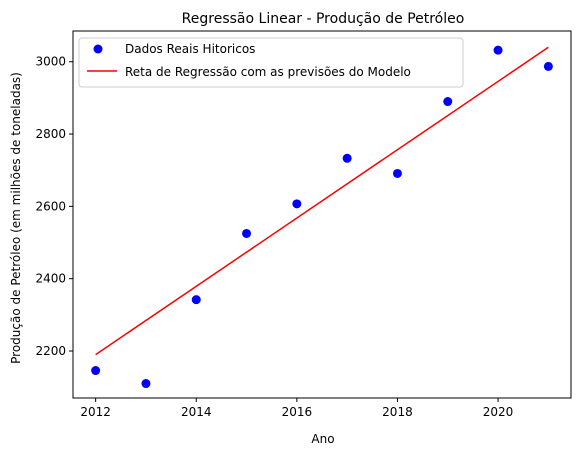 The width and height of the screenshot is (580, 455). Describe the element at coordinates (190, 49) in the screenshot. I see `legend-label-scatter: Dados Reais Hitoricos` at that location.